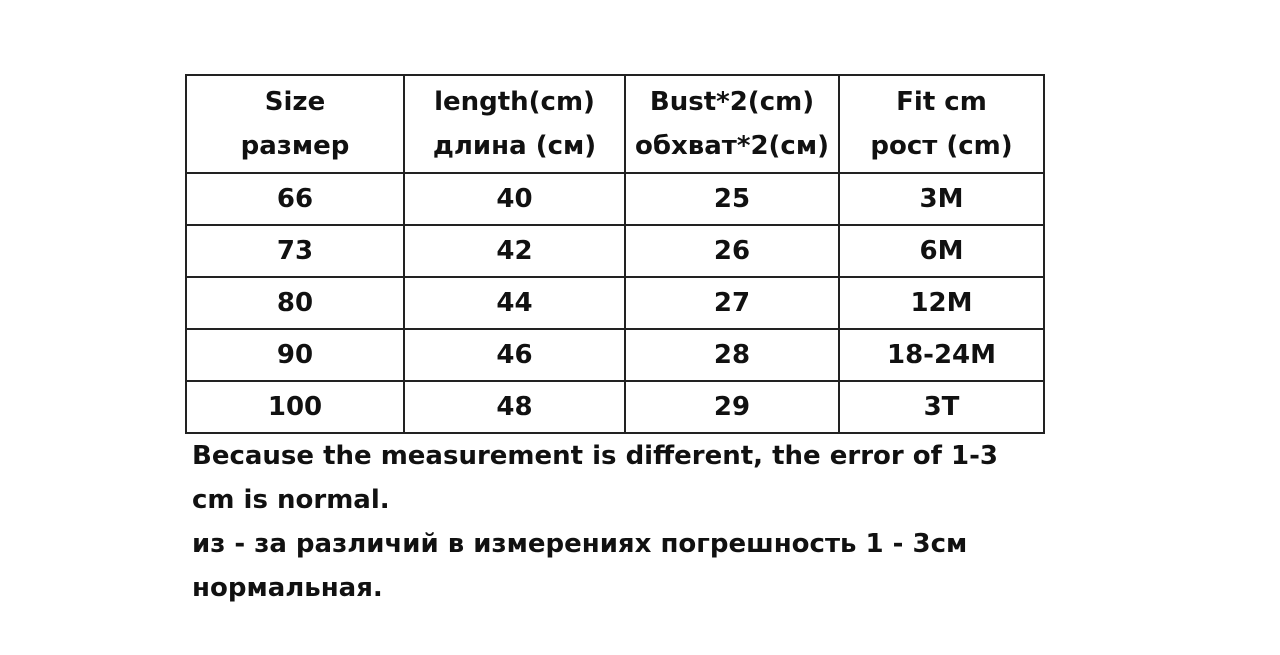 Image resolution: width=1280 pixels, height=655 pixels. What do you see at coordinates (295, 303) in the screenshot?
I see `table-cell: 80` at bounding box center [295, 303].